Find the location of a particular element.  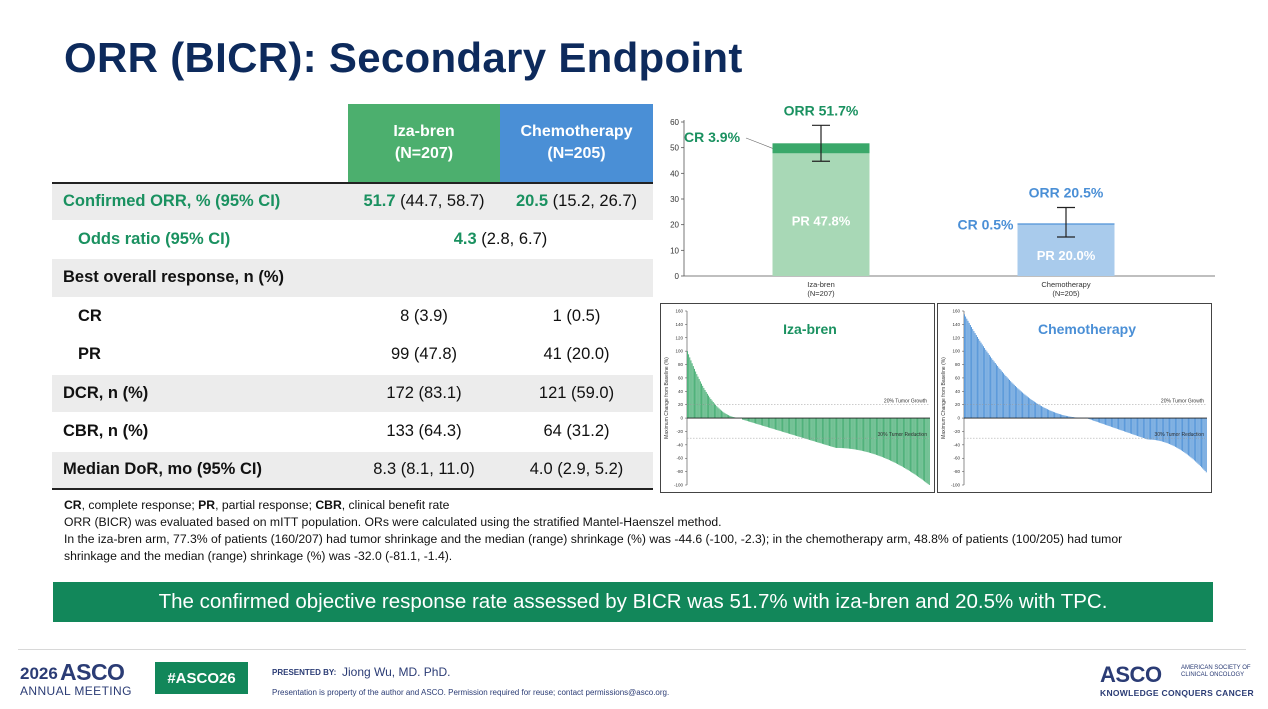

abbr-cbr-text: , clinical benefit rate is located at coordinates (395, 505).